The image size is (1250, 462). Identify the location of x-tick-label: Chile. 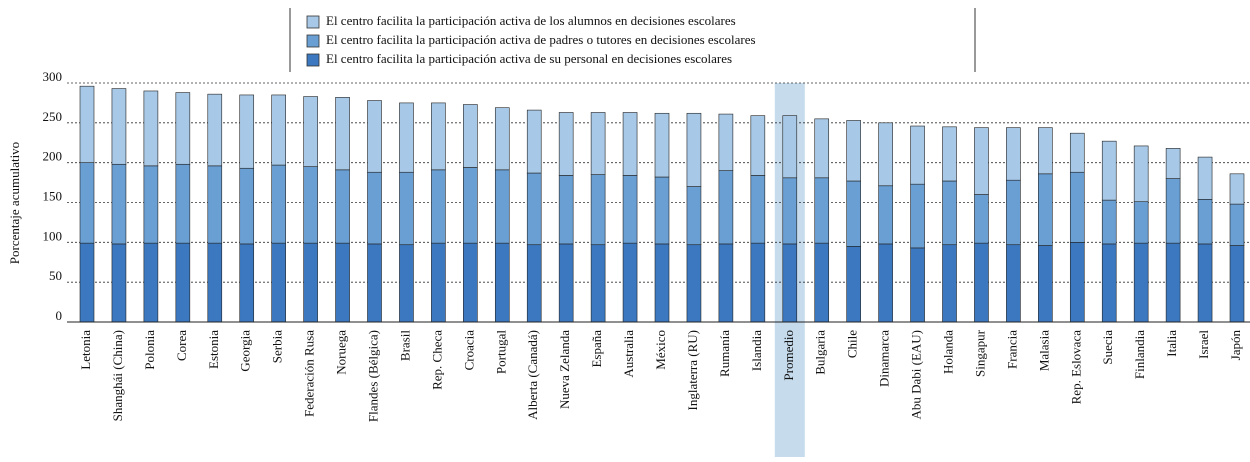
(852, 344).